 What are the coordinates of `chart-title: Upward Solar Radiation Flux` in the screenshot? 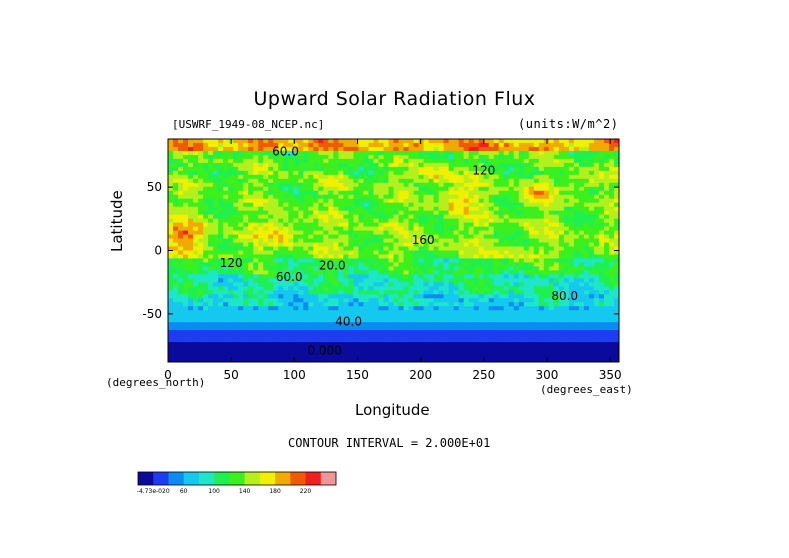 It's located at (394, 99).